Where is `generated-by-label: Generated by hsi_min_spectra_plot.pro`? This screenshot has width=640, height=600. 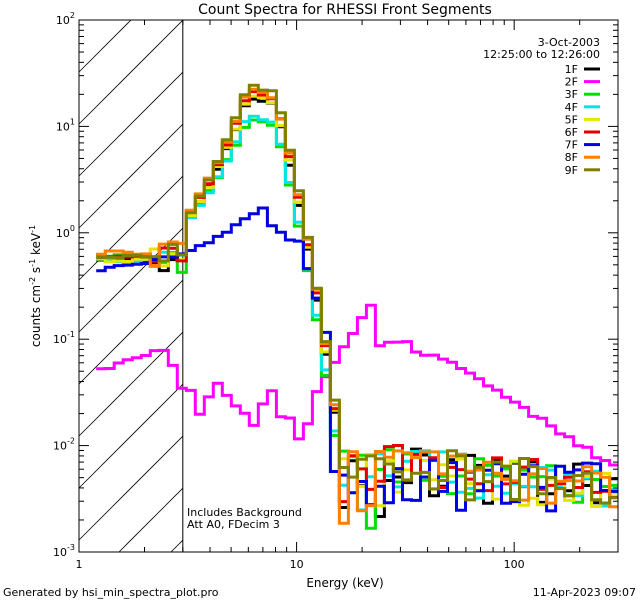
generated-by-label: Generated by hsi_min_spectra_plot.pro is located at coordinates (111, 592).